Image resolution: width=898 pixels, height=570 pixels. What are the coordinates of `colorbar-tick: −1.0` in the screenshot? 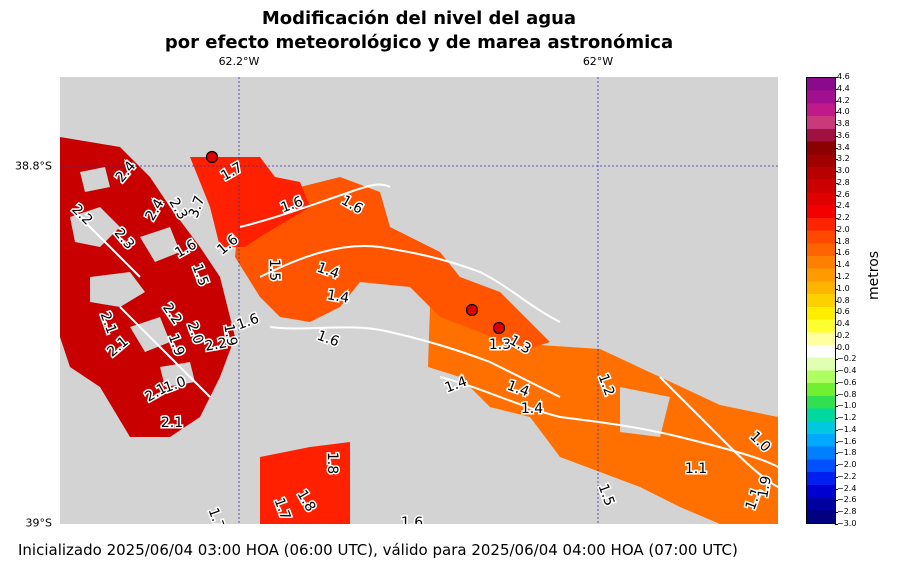 It's located at (845, 406).